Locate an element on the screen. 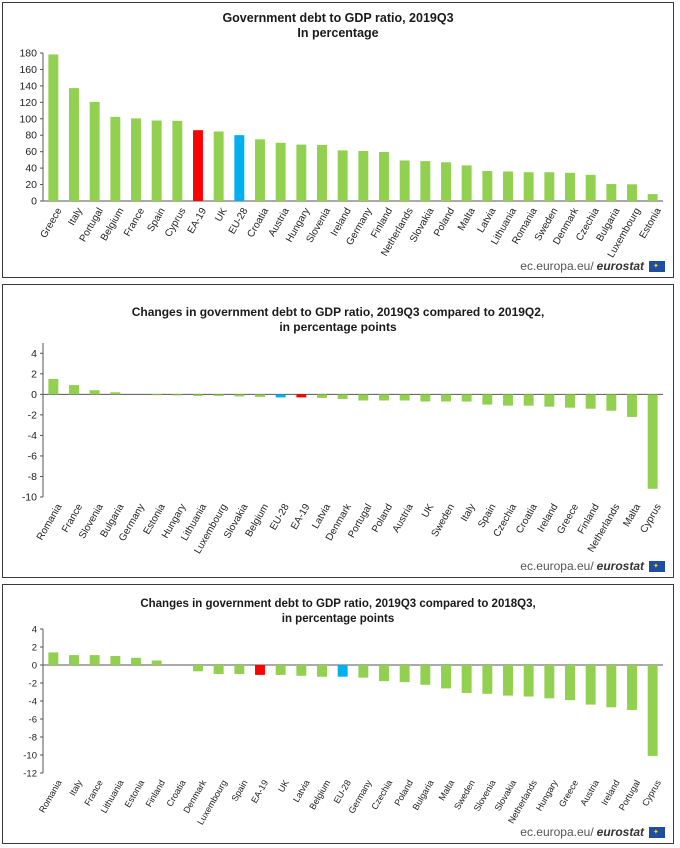  bar-cyprus is located at coordinates (652, 441).